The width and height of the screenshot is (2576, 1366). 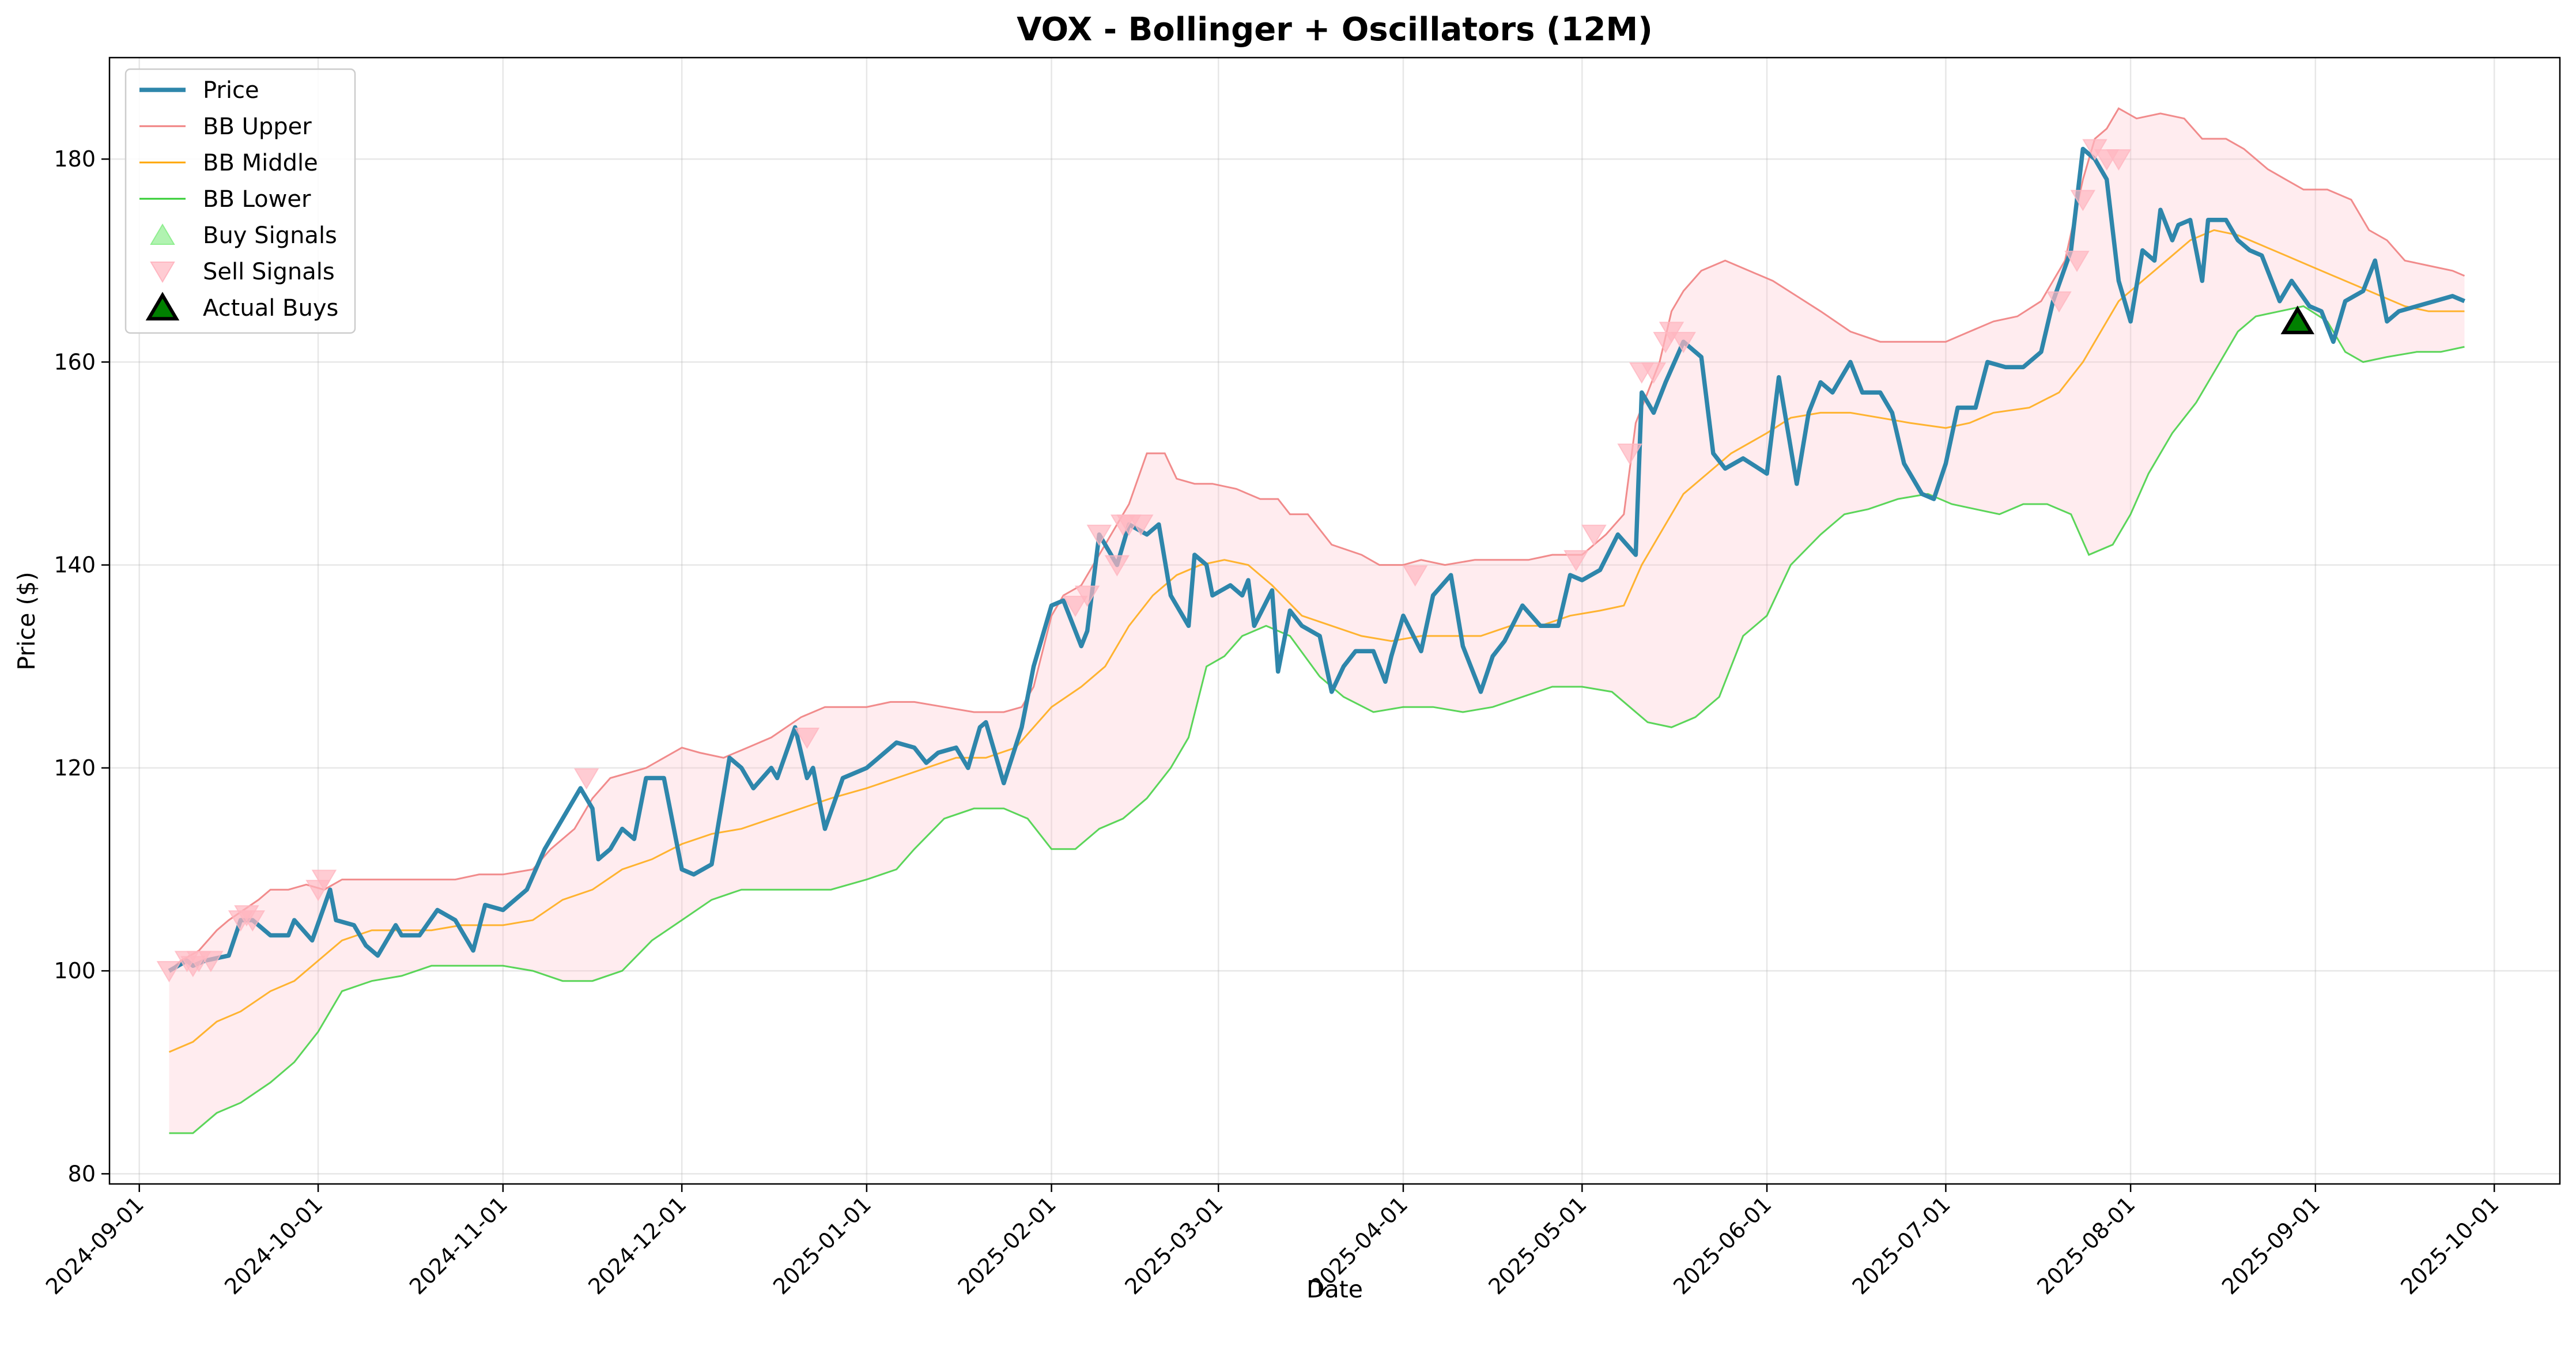 I want to click on y-tick-label: 140, so click(x=75, y=565).